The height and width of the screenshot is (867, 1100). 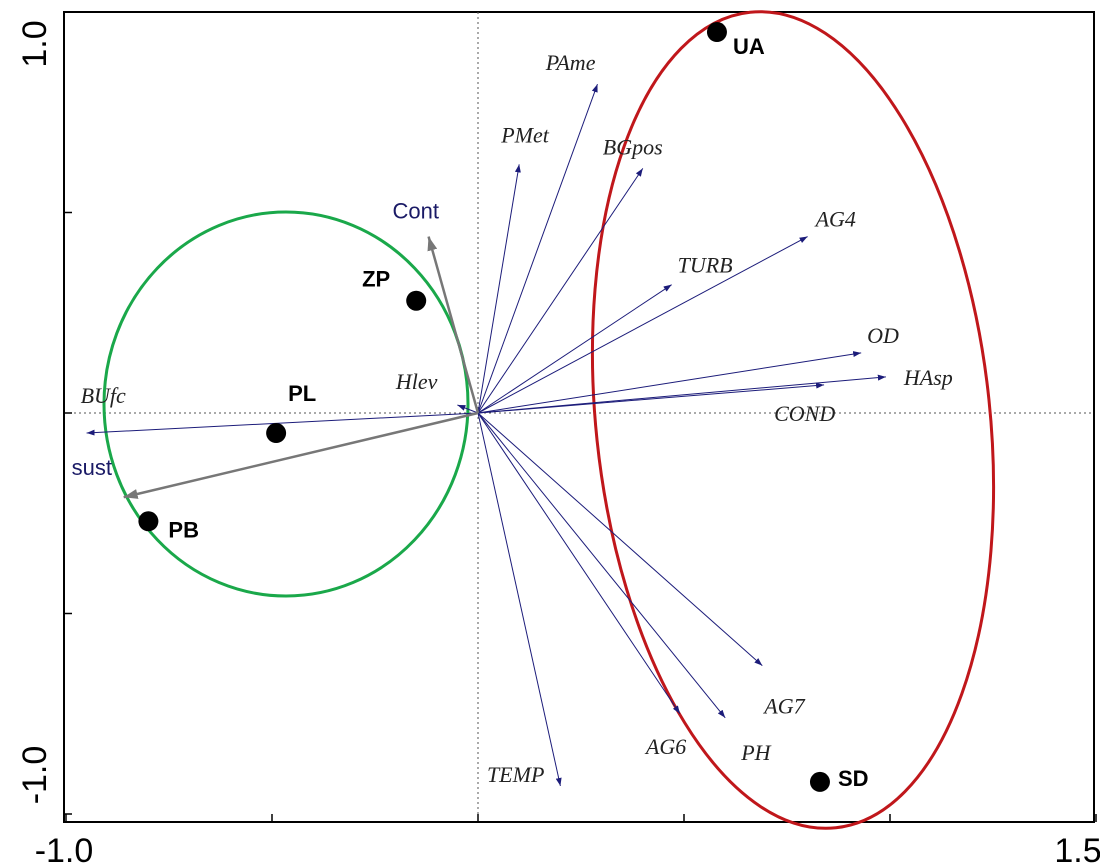 I want to click on supplementary-vectors: Cont sust, so click(x=276, y=349).